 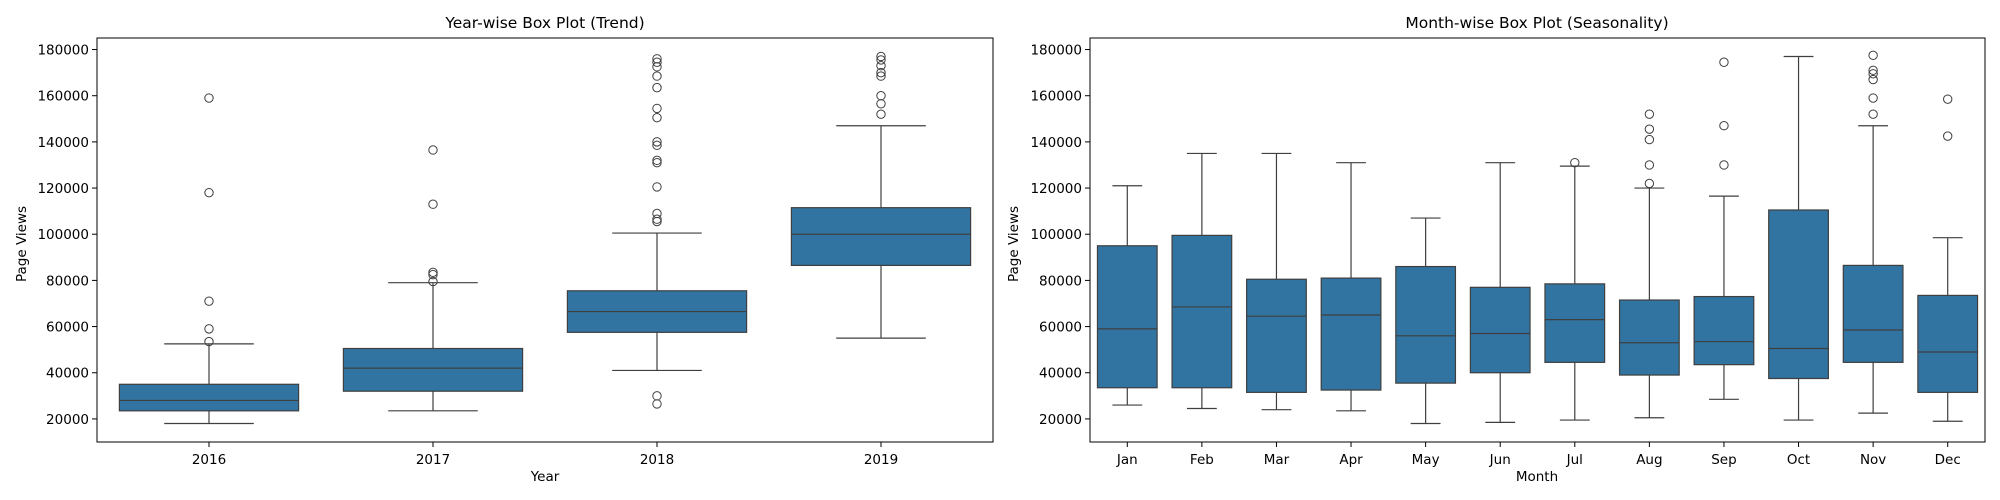 What do you see at coordinates (1500, 460) in the screenshot?
I see `x-tick-label: Jun` at bounding box center [1500, 460].